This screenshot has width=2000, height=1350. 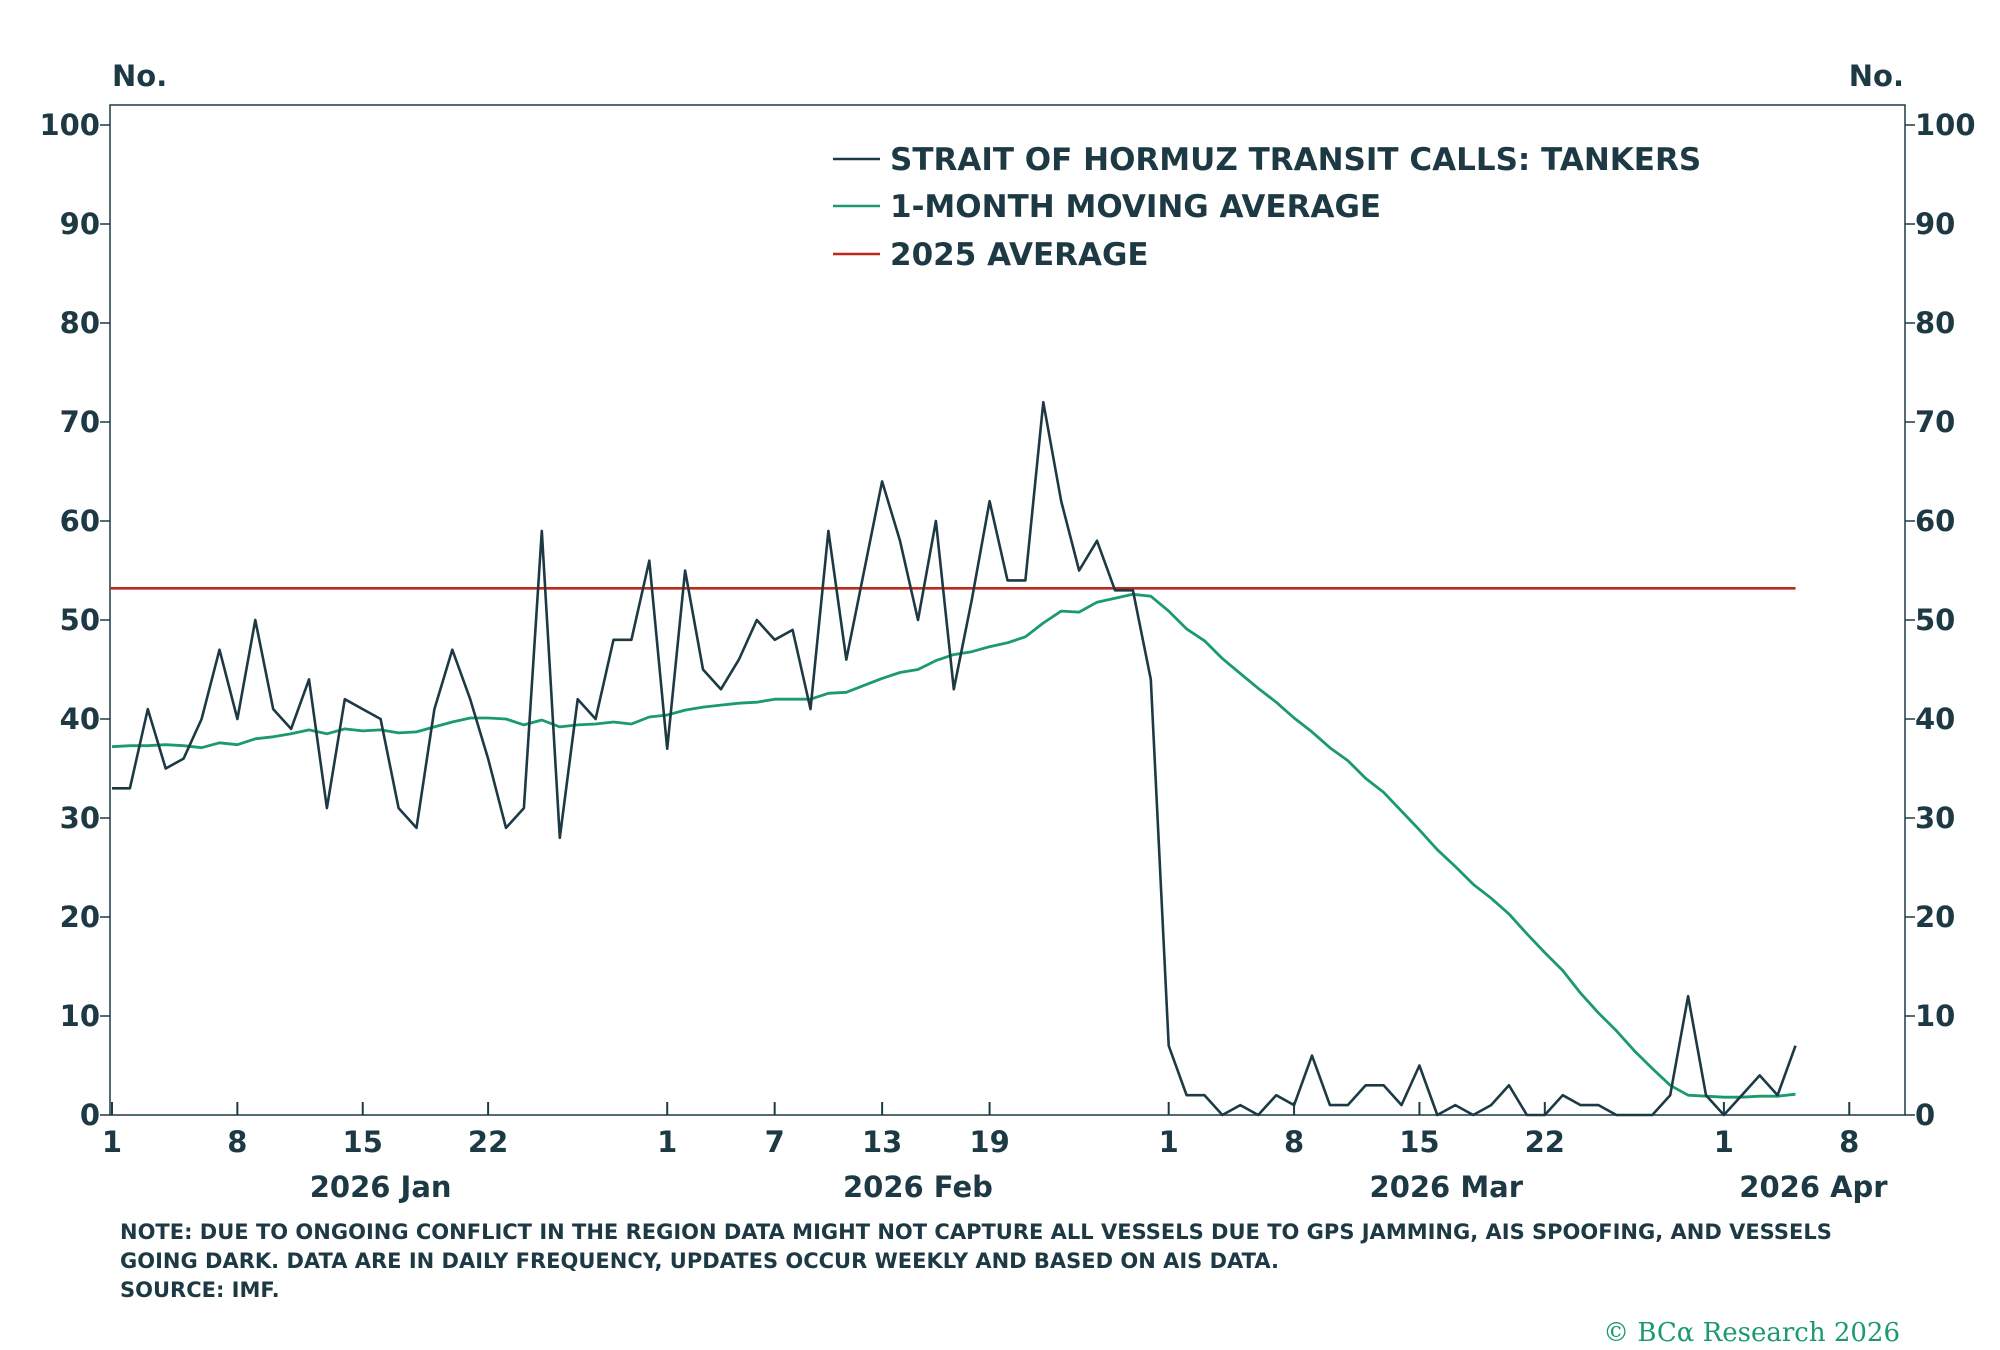 I want to click on y-tick-label-left: 90, so click(x=80, y=224).